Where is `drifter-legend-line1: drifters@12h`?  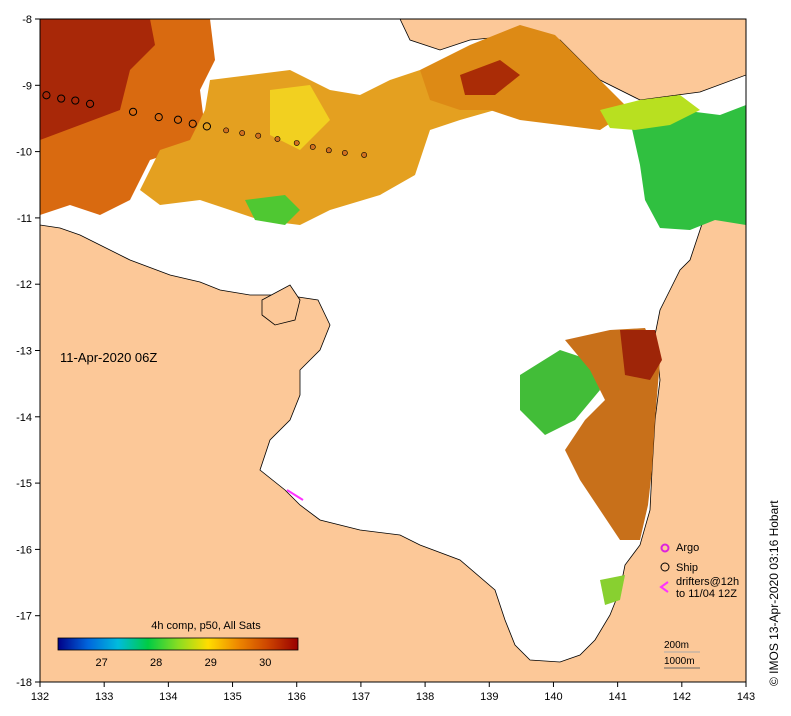
drifter-legend-line1: drifters@12h is located at coordinates (708, 582).